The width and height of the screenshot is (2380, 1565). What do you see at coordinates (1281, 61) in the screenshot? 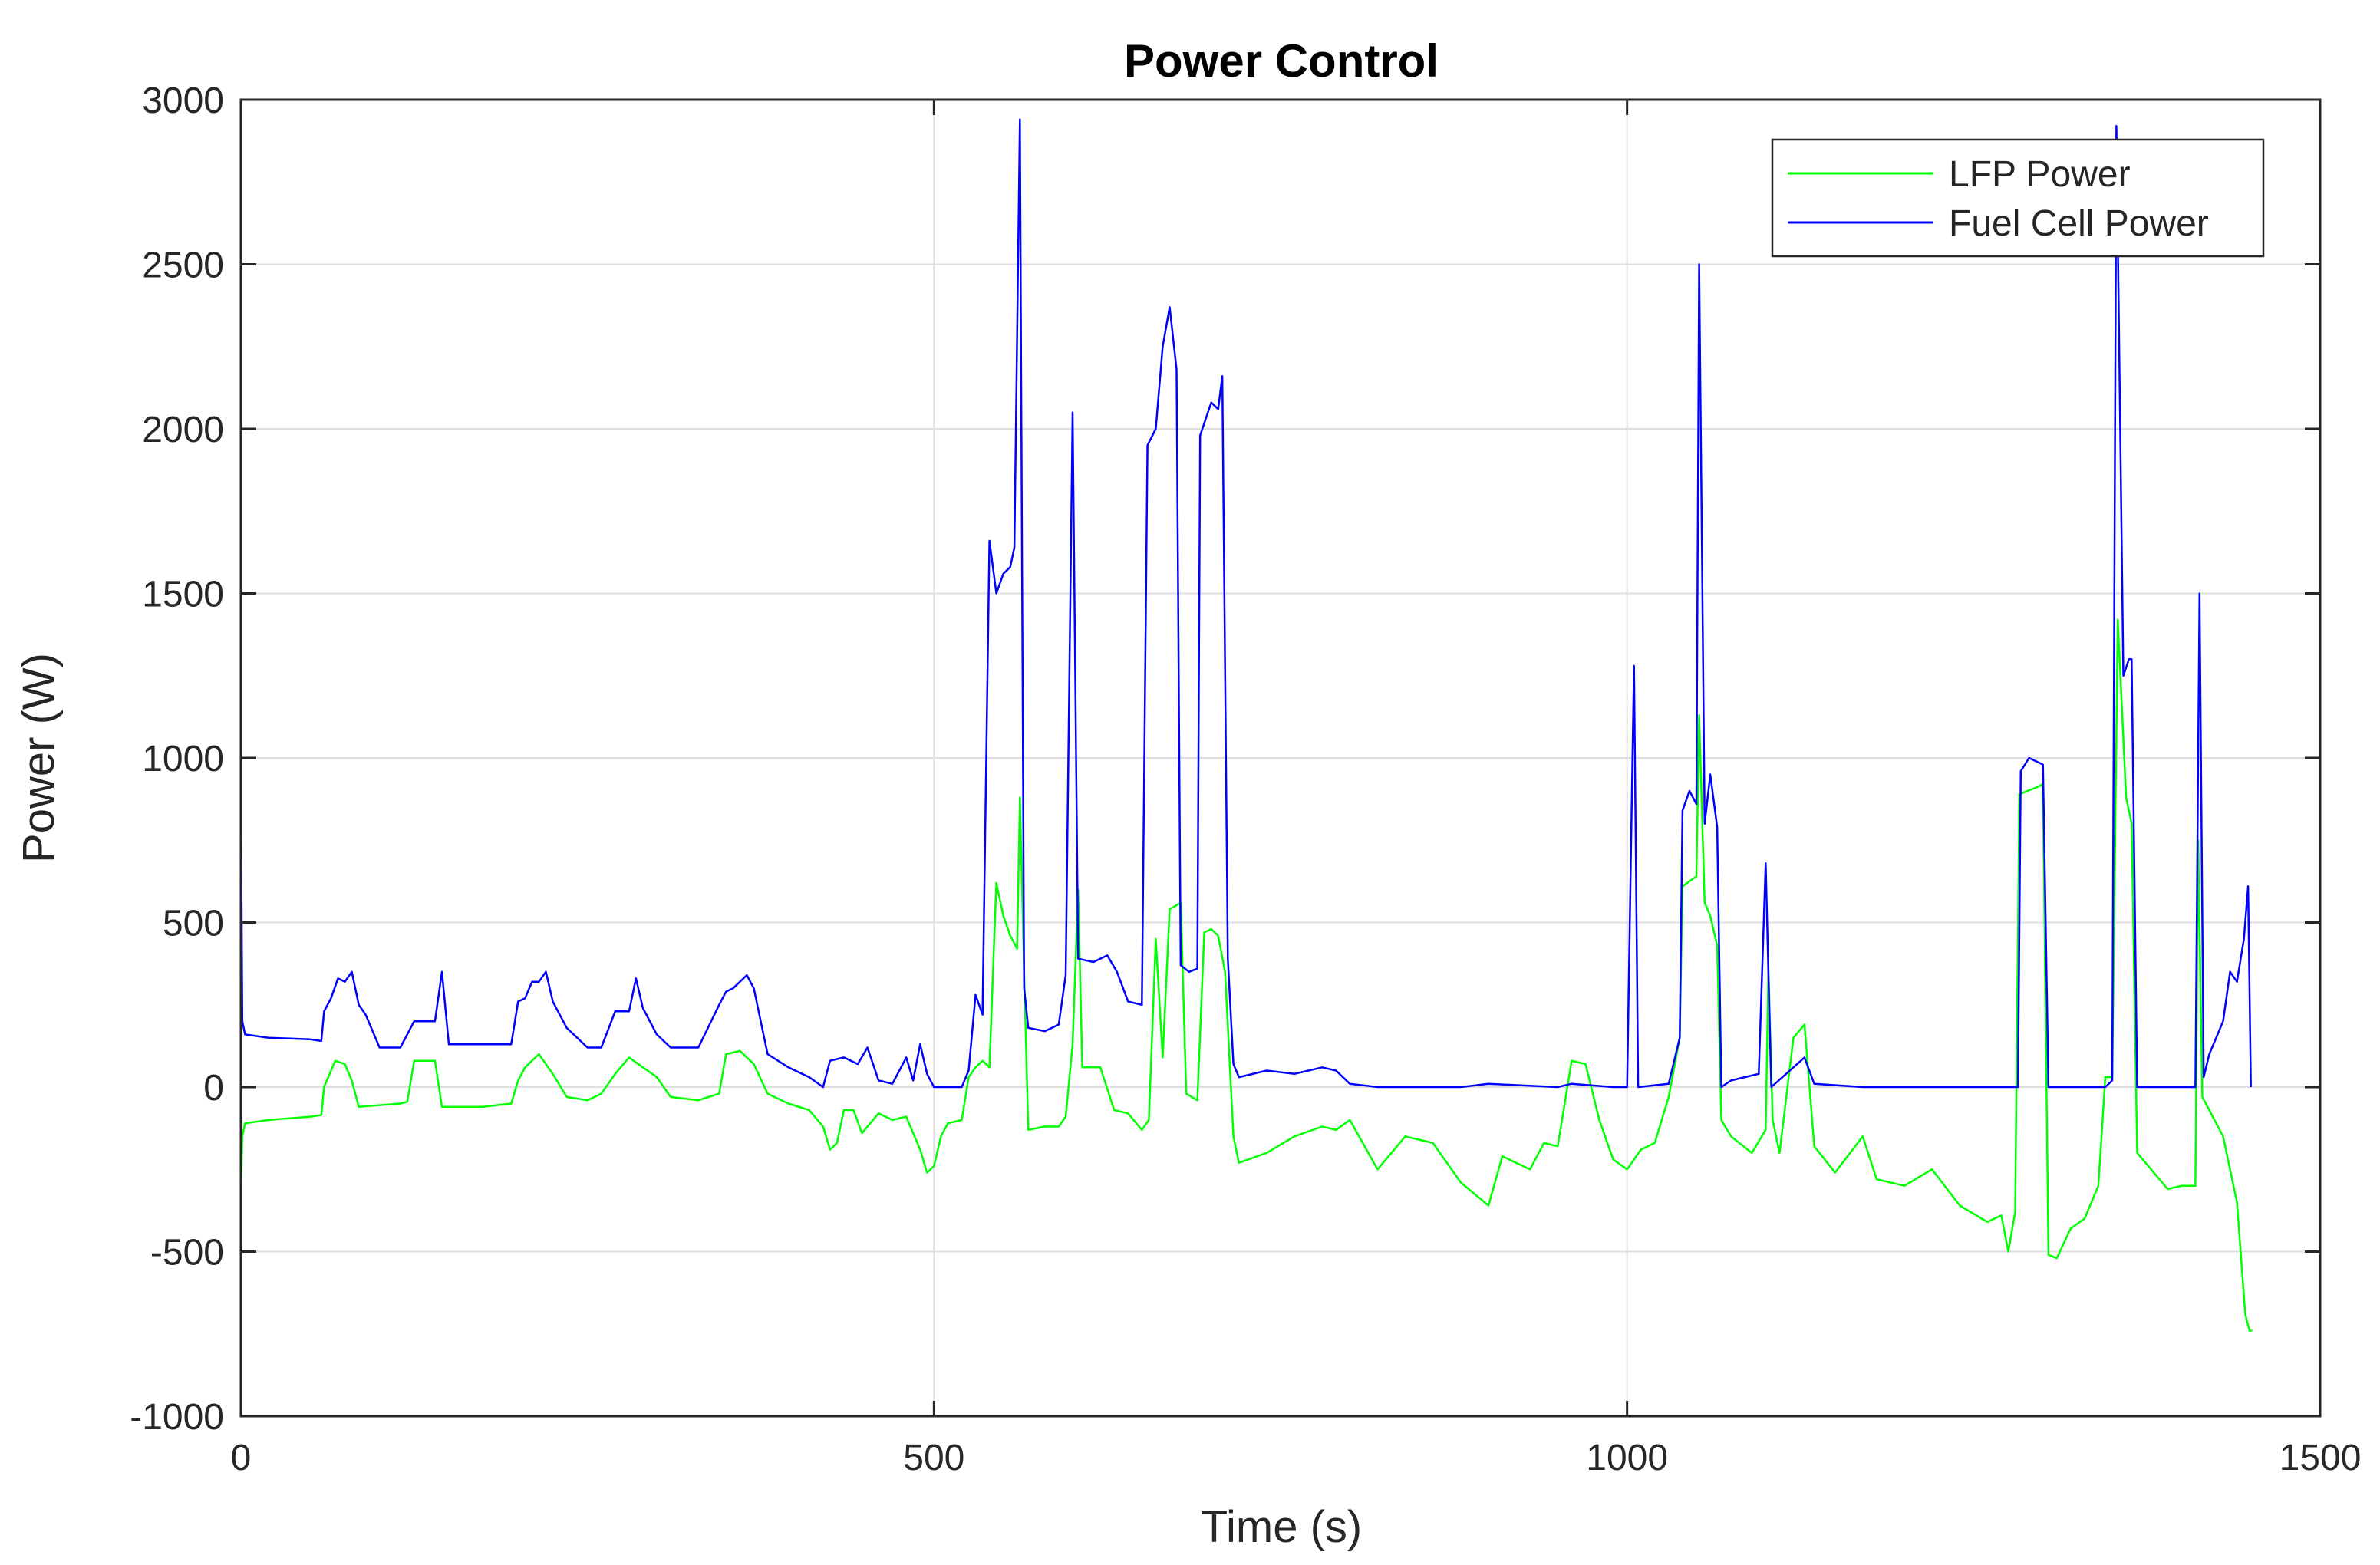
I see `chart-title: Power Control` at bounding box center [1281, 61].